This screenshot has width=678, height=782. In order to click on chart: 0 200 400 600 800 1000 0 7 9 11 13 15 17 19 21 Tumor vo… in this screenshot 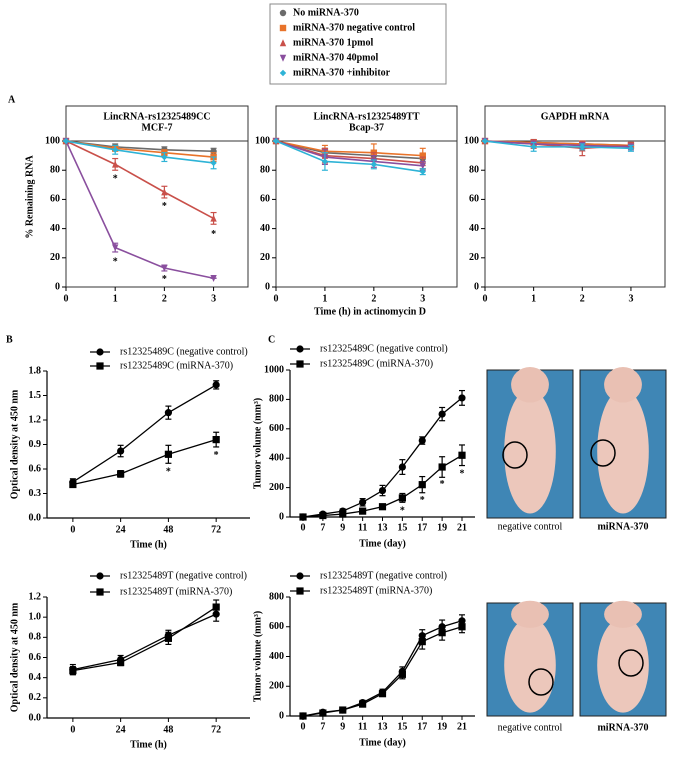, I will do `click(363, 446)`.